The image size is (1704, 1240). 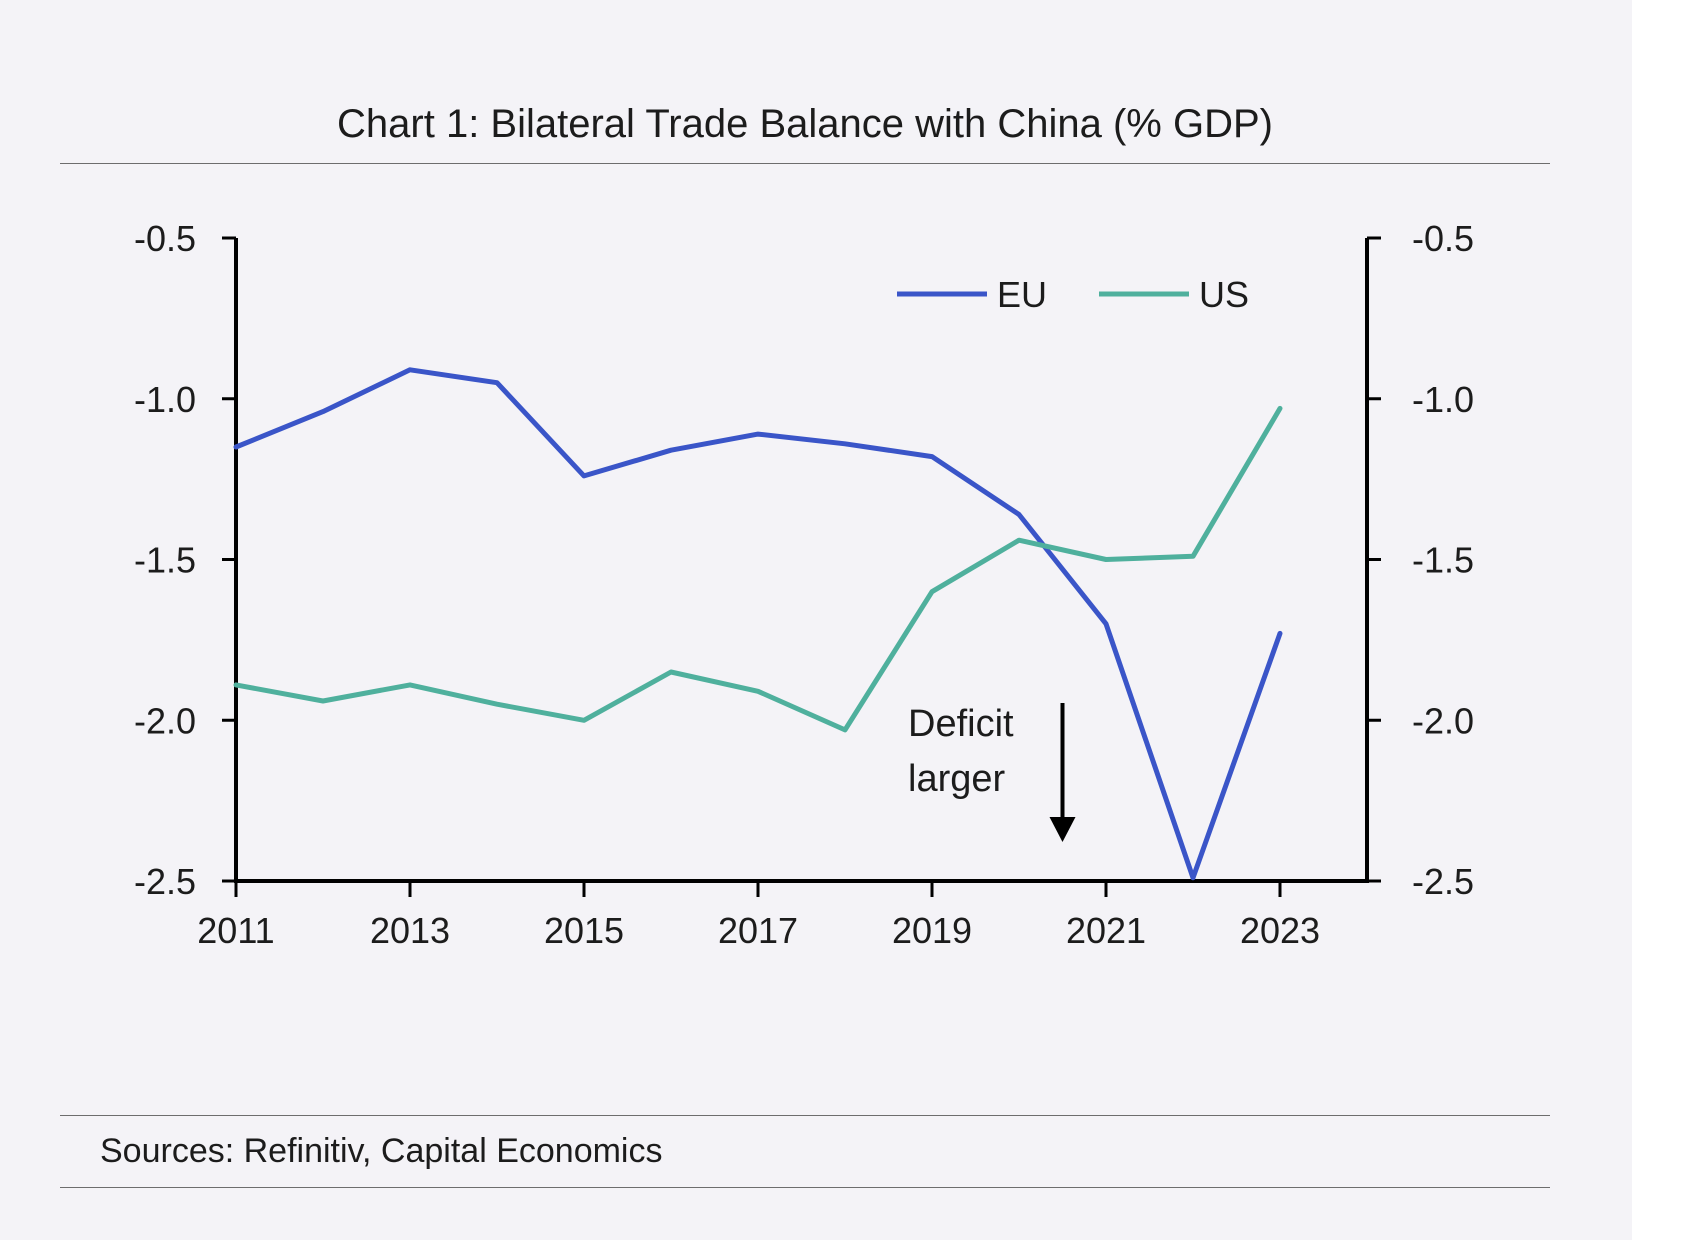 I want to click on y-tick-label-left: -1.5, so click(x=165, y=560).